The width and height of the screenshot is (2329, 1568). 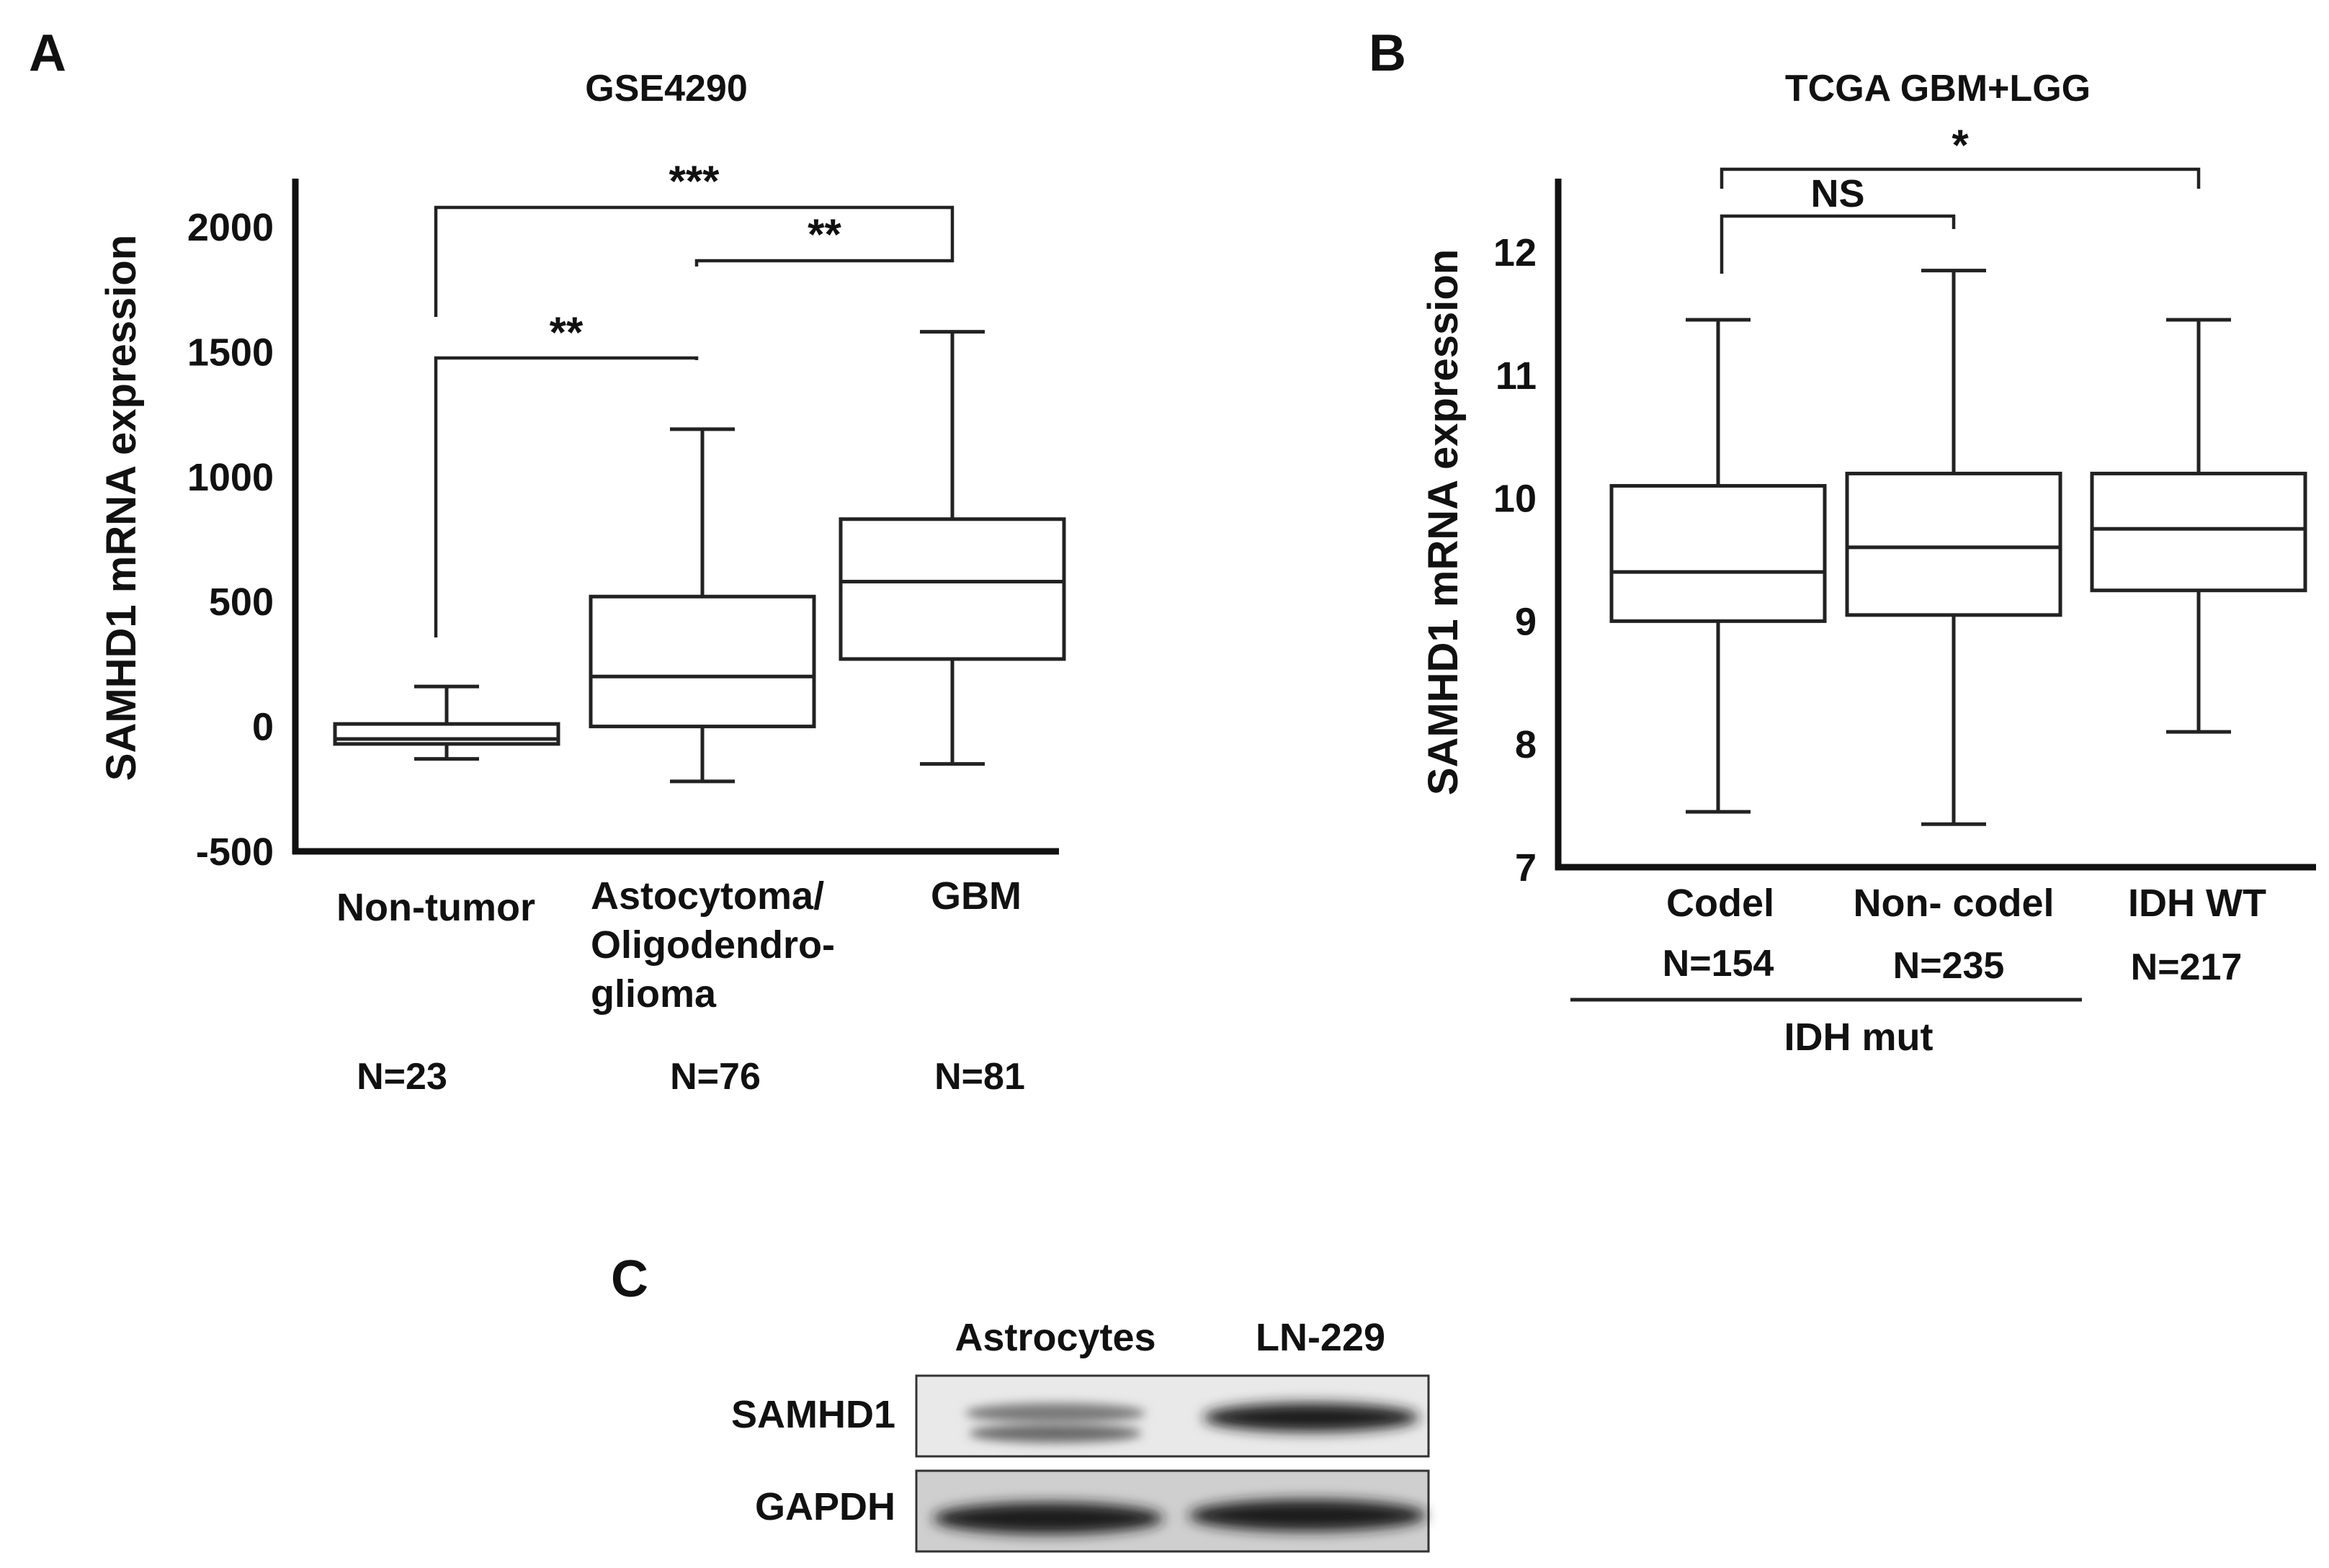 What do you see at coordinates (1443, 522) in the screenshot?
I see `panel-b-y-axis-label: SAMHD1 mRNA expression` at bounding box center [1443, 522].